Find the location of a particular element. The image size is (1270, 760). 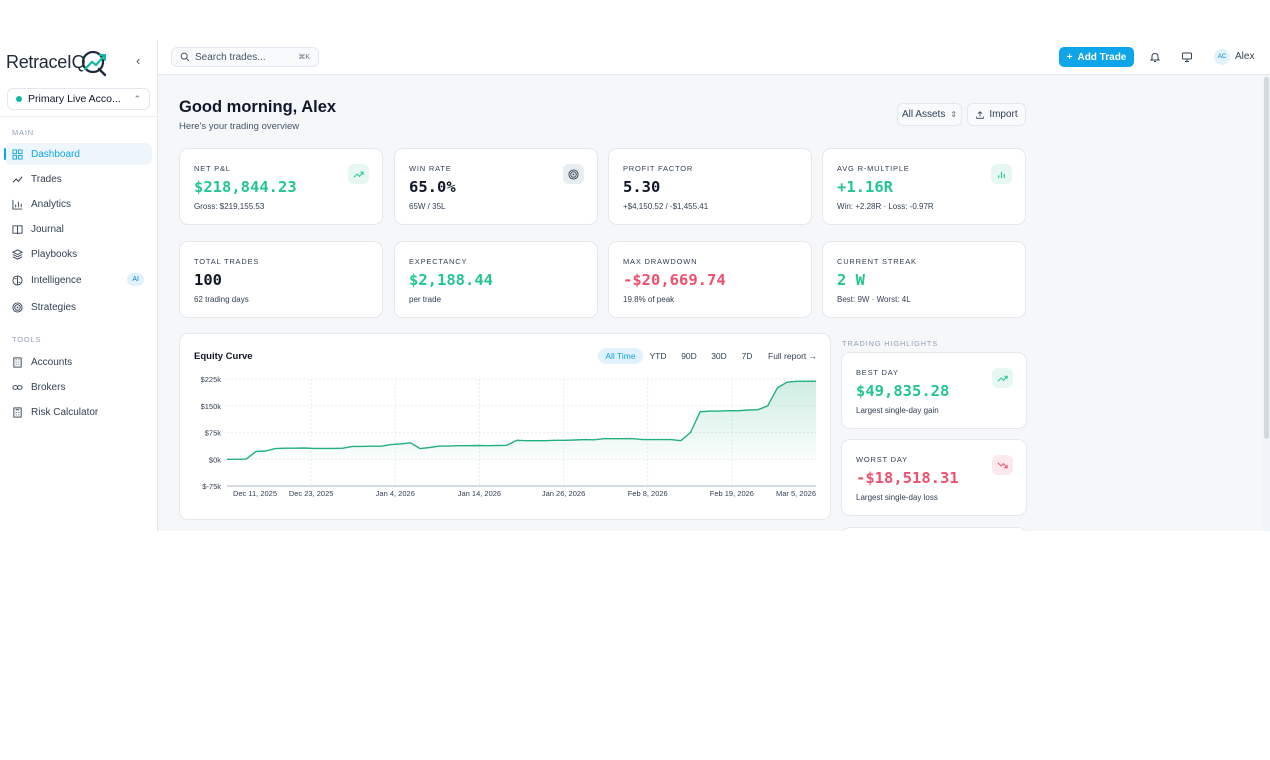

stat-value: 100 is located at coordinates (208, 280).